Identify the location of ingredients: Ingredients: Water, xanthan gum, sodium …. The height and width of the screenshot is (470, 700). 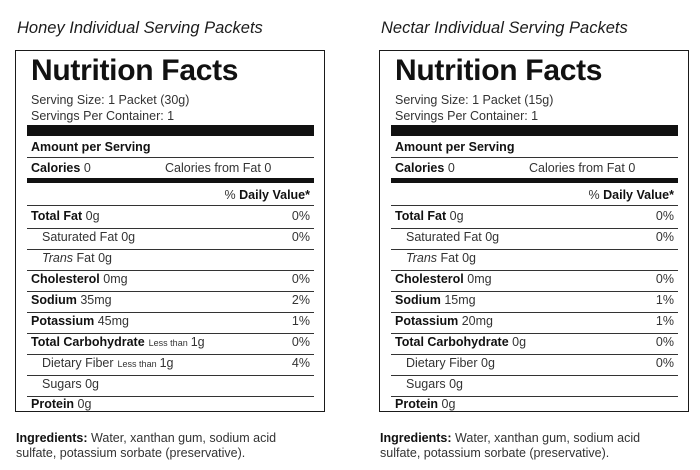
(530, 446).